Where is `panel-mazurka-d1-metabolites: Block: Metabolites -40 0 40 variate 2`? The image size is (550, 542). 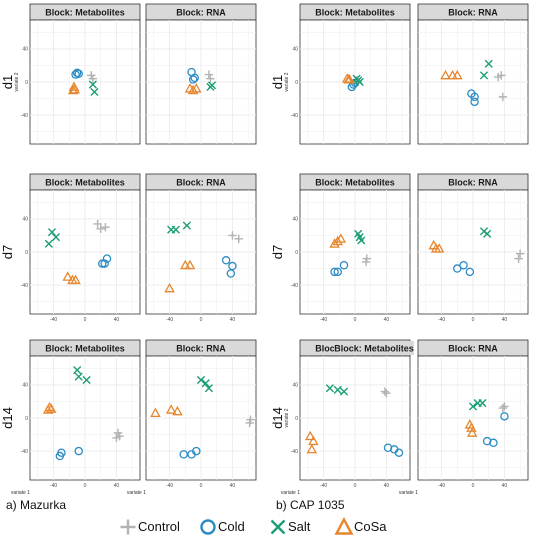
panel-mazurka-d1-metabolites: Block: Metabolites -40 0 40 variate 2 is located at coordinates (77, 74).